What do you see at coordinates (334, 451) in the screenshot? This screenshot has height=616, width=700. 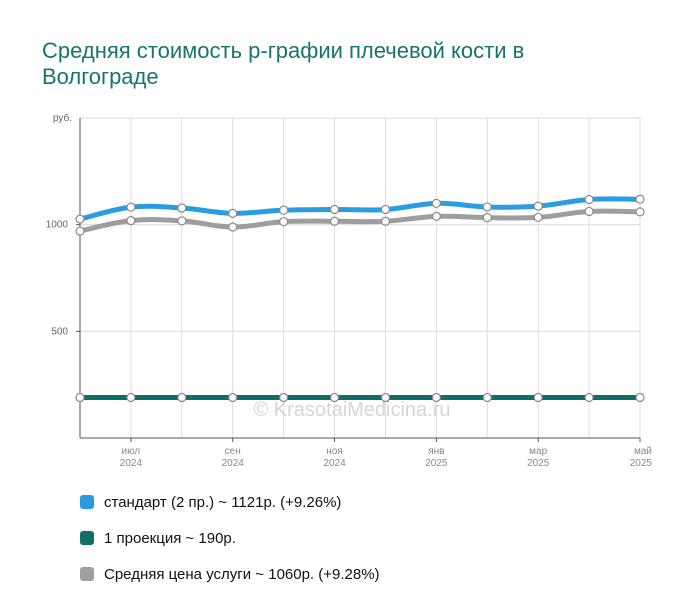 I see `x-tick-label-month: ноя` at bounding box center [334, 451].